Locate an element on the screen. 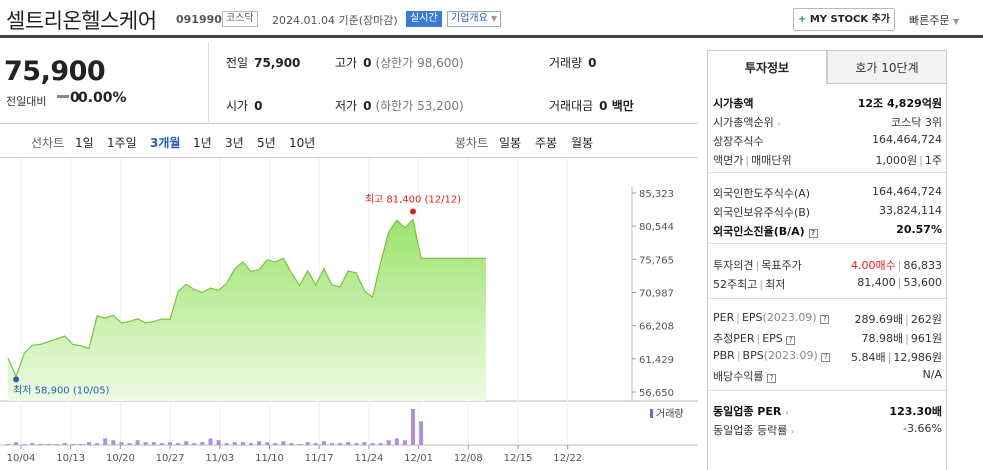  tab-3y: 3년 is located at coordinates (234, 143).